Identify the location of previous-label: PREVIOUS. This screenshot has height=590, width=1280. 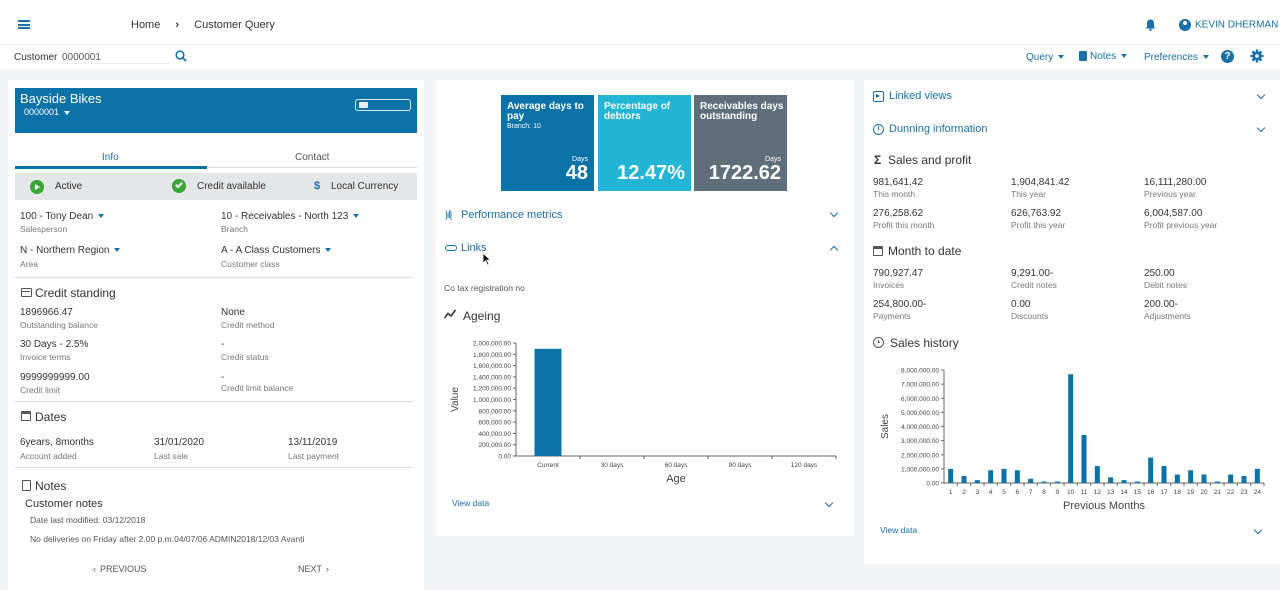
(123, 569).